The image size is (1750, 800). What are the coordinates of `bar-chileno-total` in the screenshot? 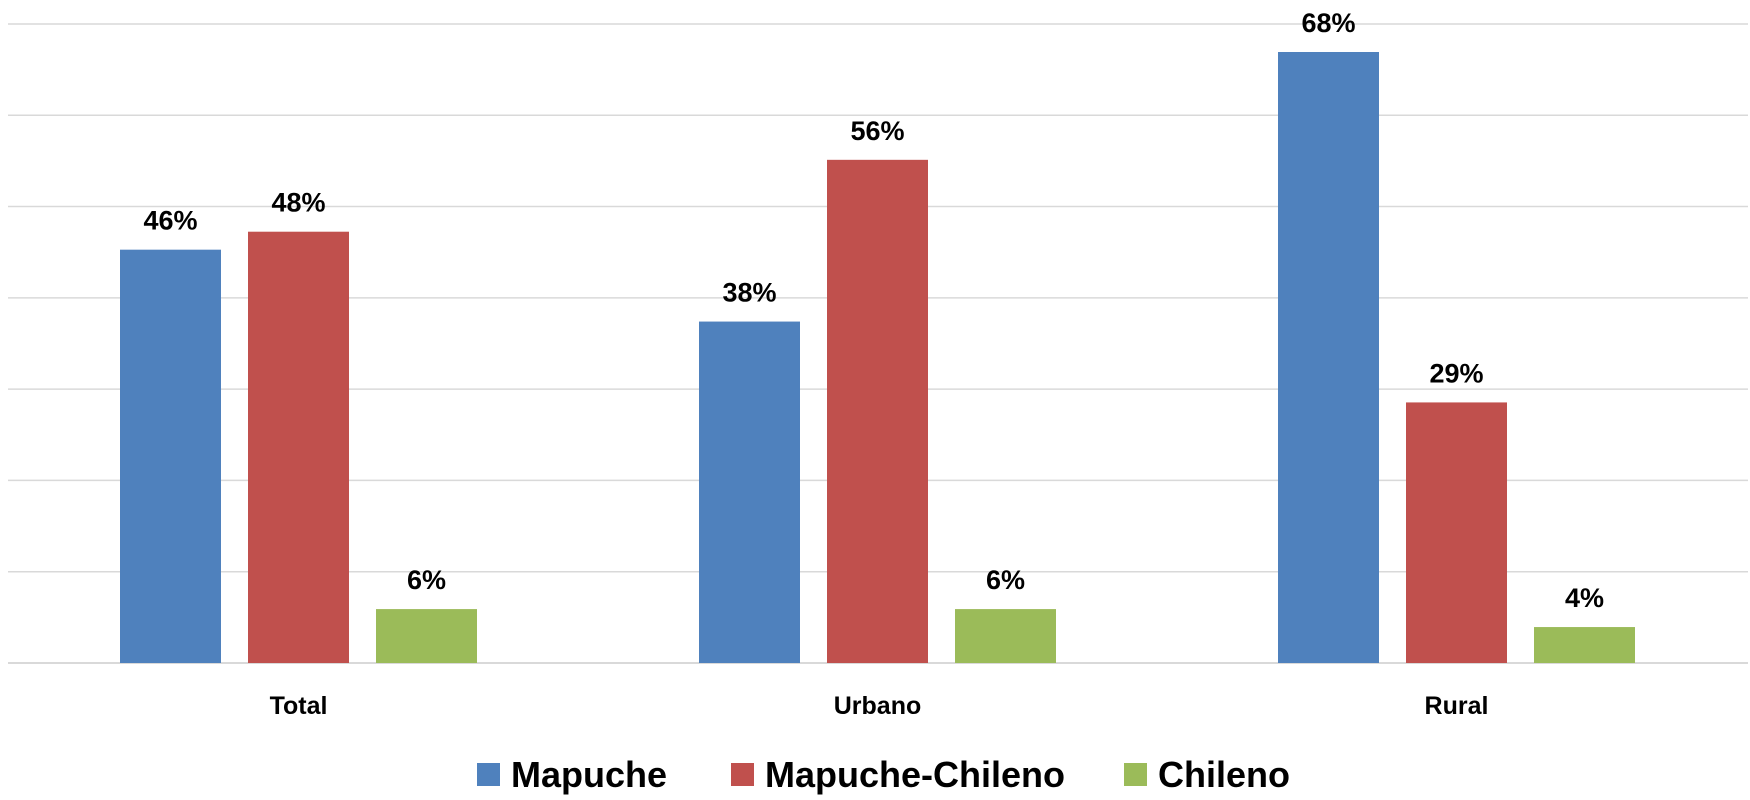 It's located at (426, 636).